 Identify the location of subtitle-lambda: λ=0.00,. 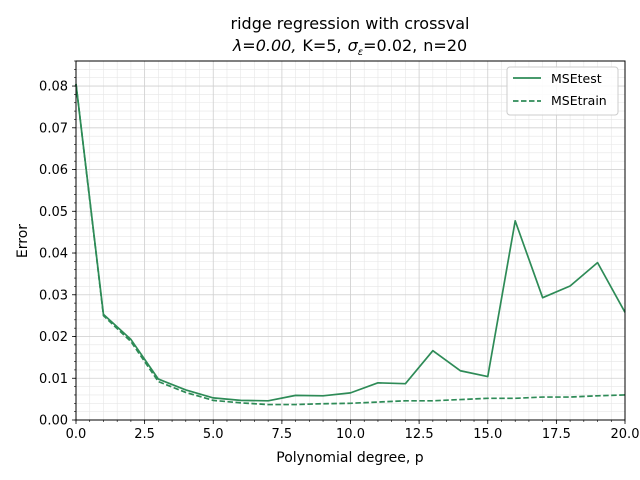
(264, 45).